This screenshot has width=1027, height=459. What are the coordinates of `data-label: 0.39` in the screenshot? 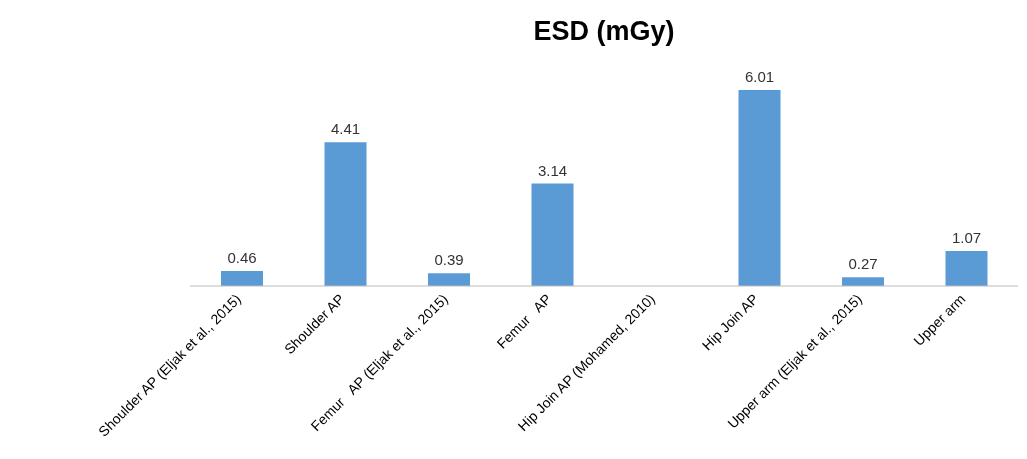 It's located at (449, 260).